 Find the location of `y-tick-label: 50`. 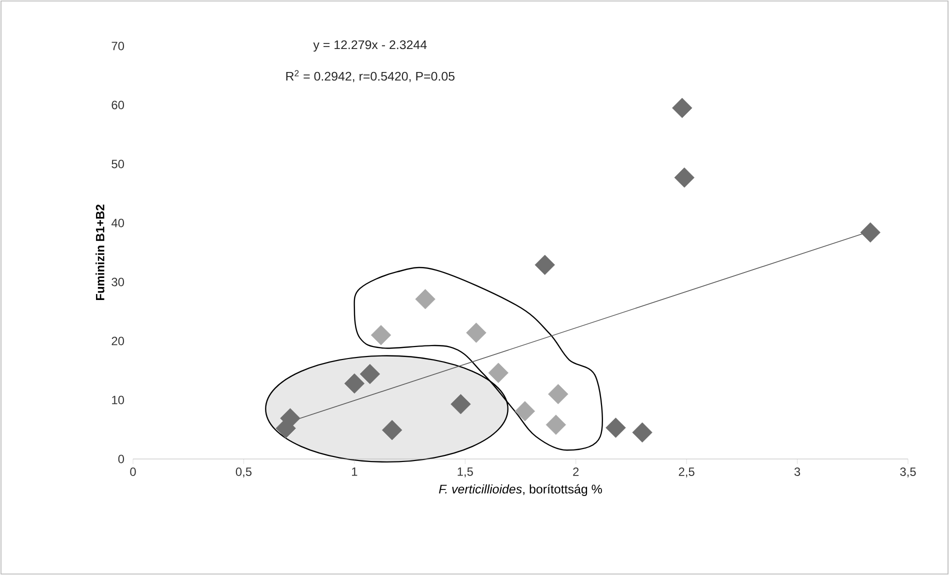

y-tick-label: 50 is located at coordinates (118, 164).